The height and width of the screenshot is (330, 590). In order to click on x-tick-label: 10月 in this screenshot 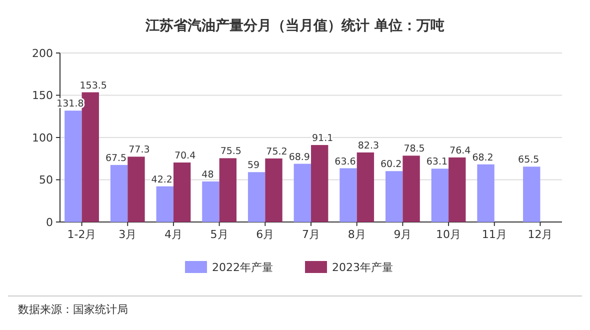, I will do `click(449, 234)`.